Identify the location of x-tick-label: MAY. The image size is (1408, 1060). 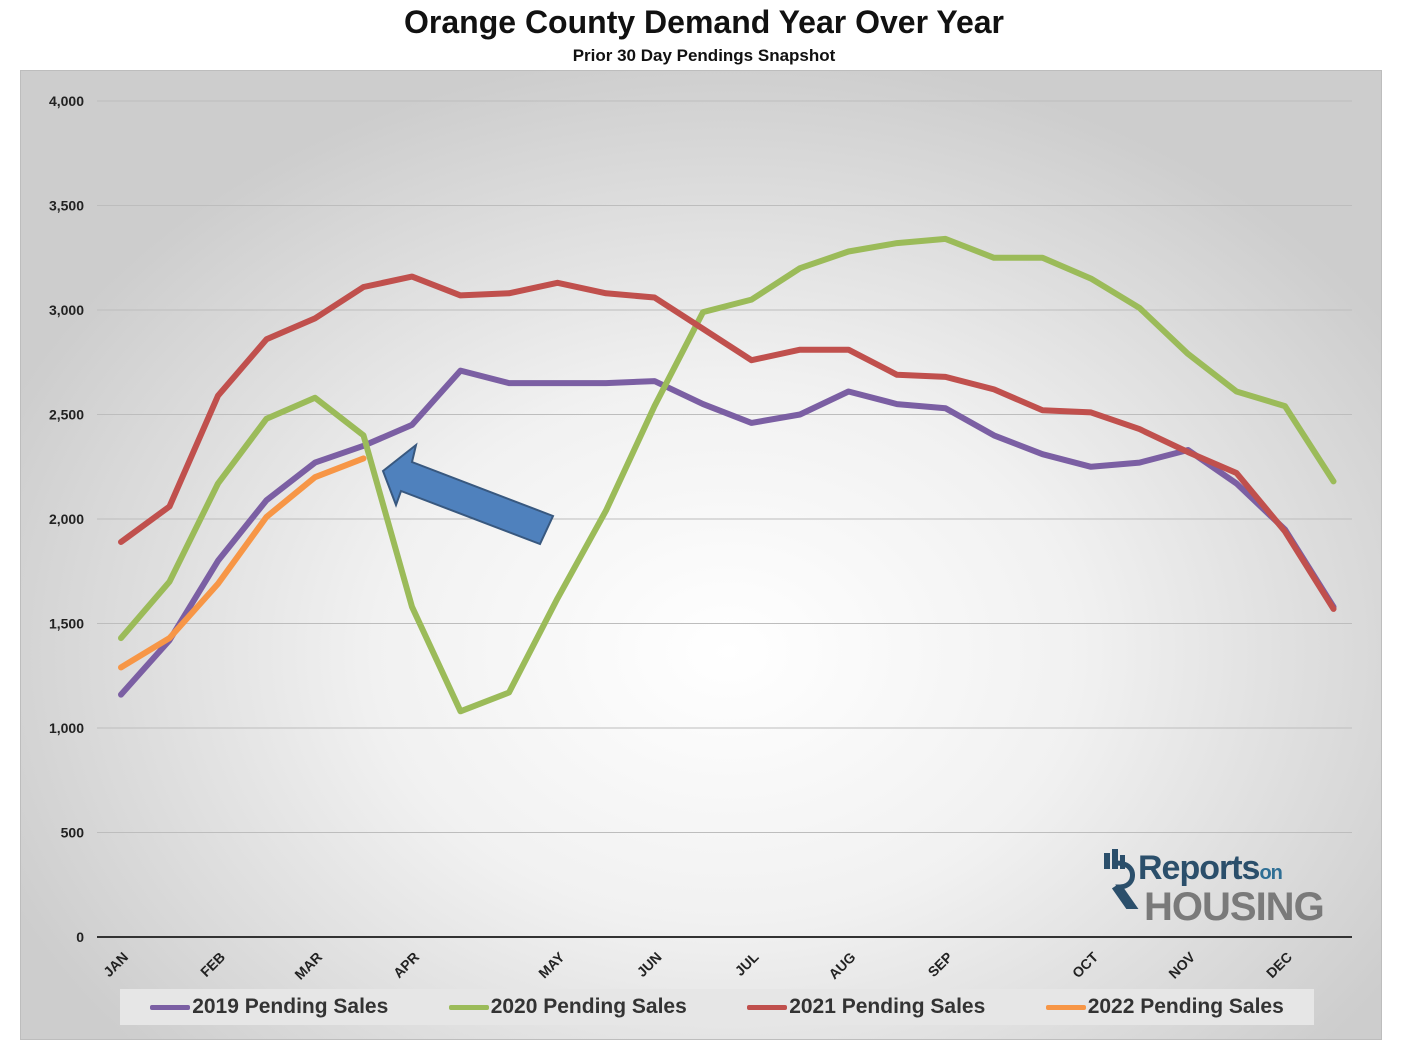
(551, 964).